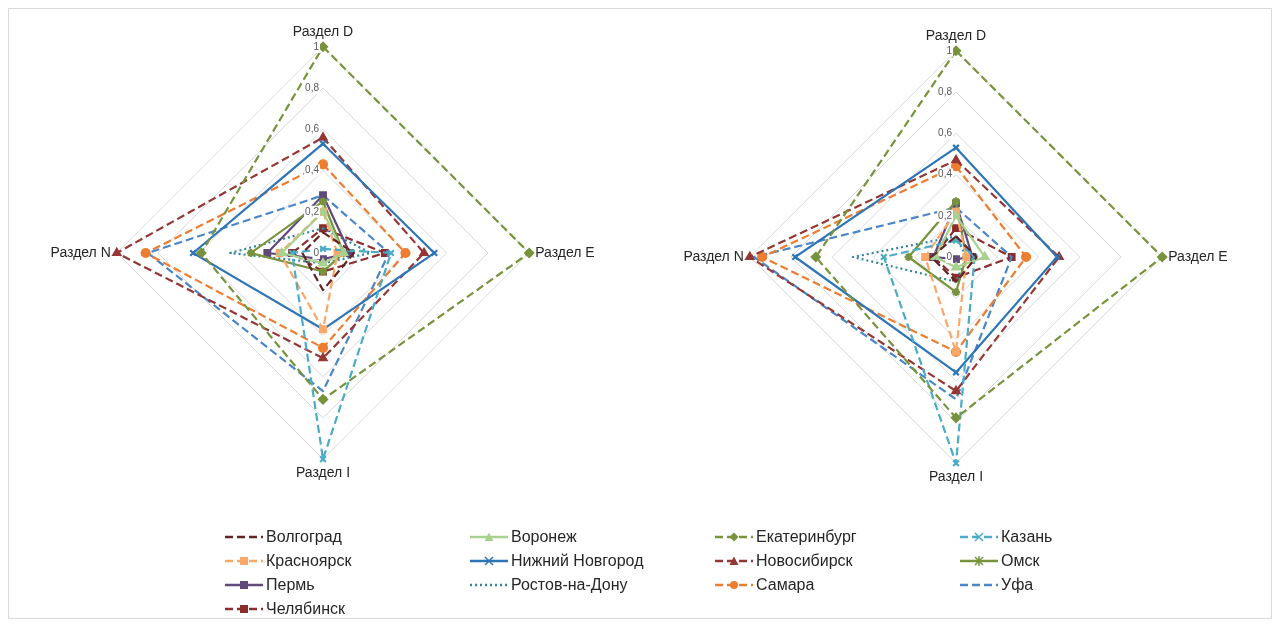 This screenshot has height=627, width=1280. I want to click on legend-label: Нижний Новгород, so click(577, 561).